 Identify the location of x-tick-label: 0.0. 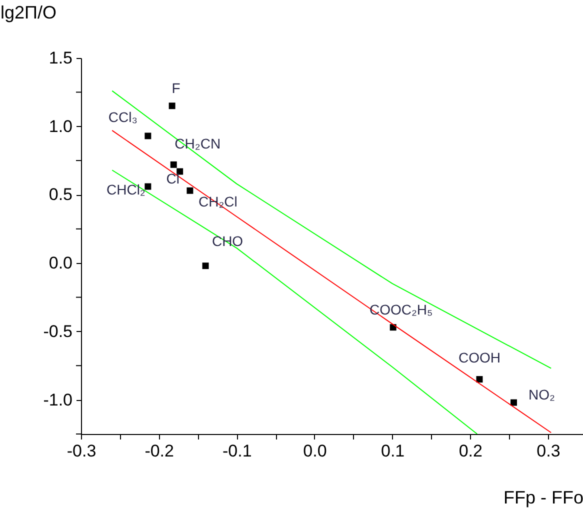
(315, 451).